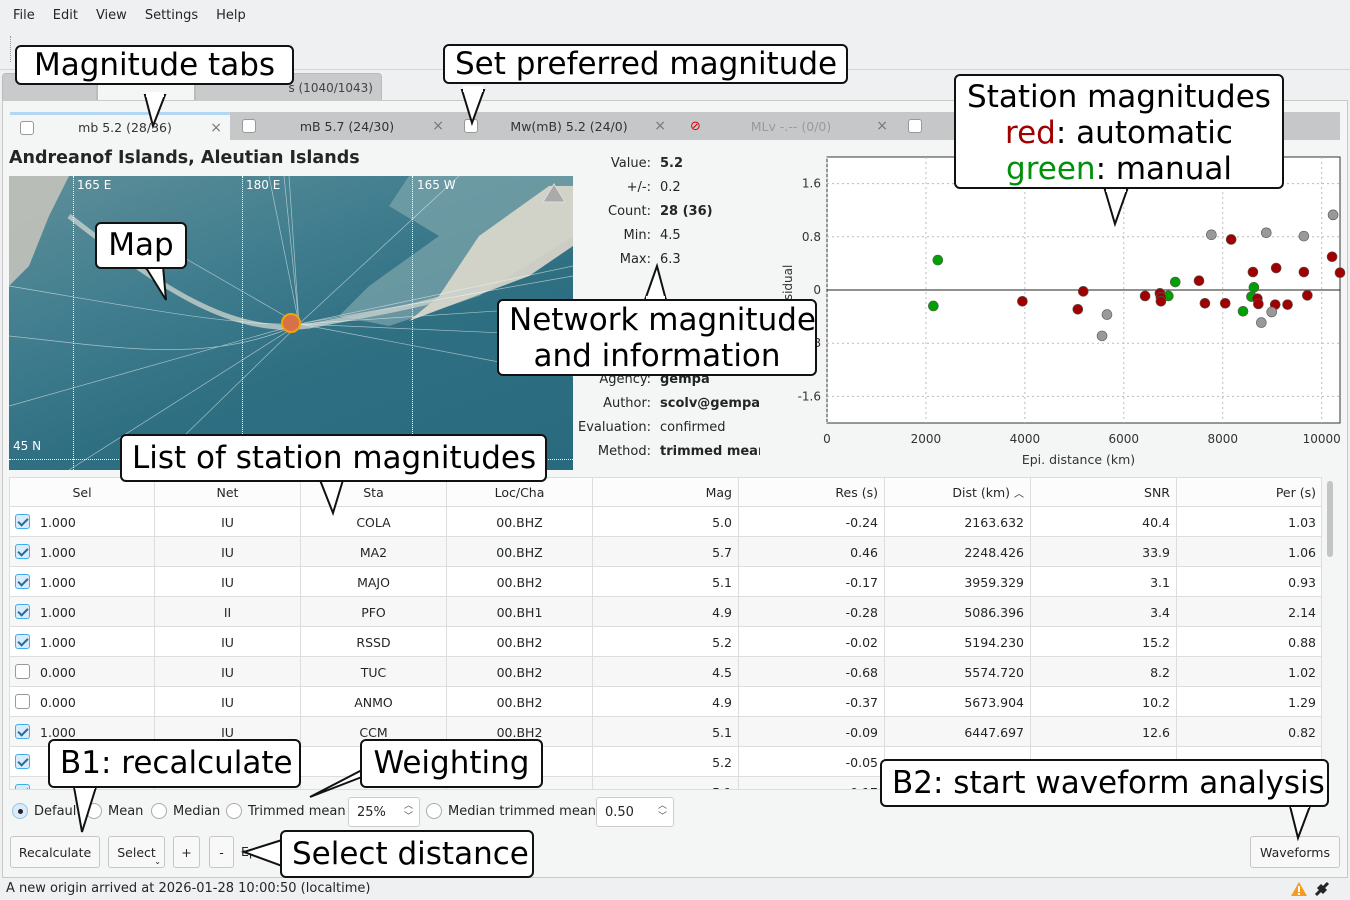 The width and height of the screenshot is (1350, 900). What do you see at coordinates (228, 492) in the screenshot?
I see `column-header-net: Net` at bounding box center [228, 492].